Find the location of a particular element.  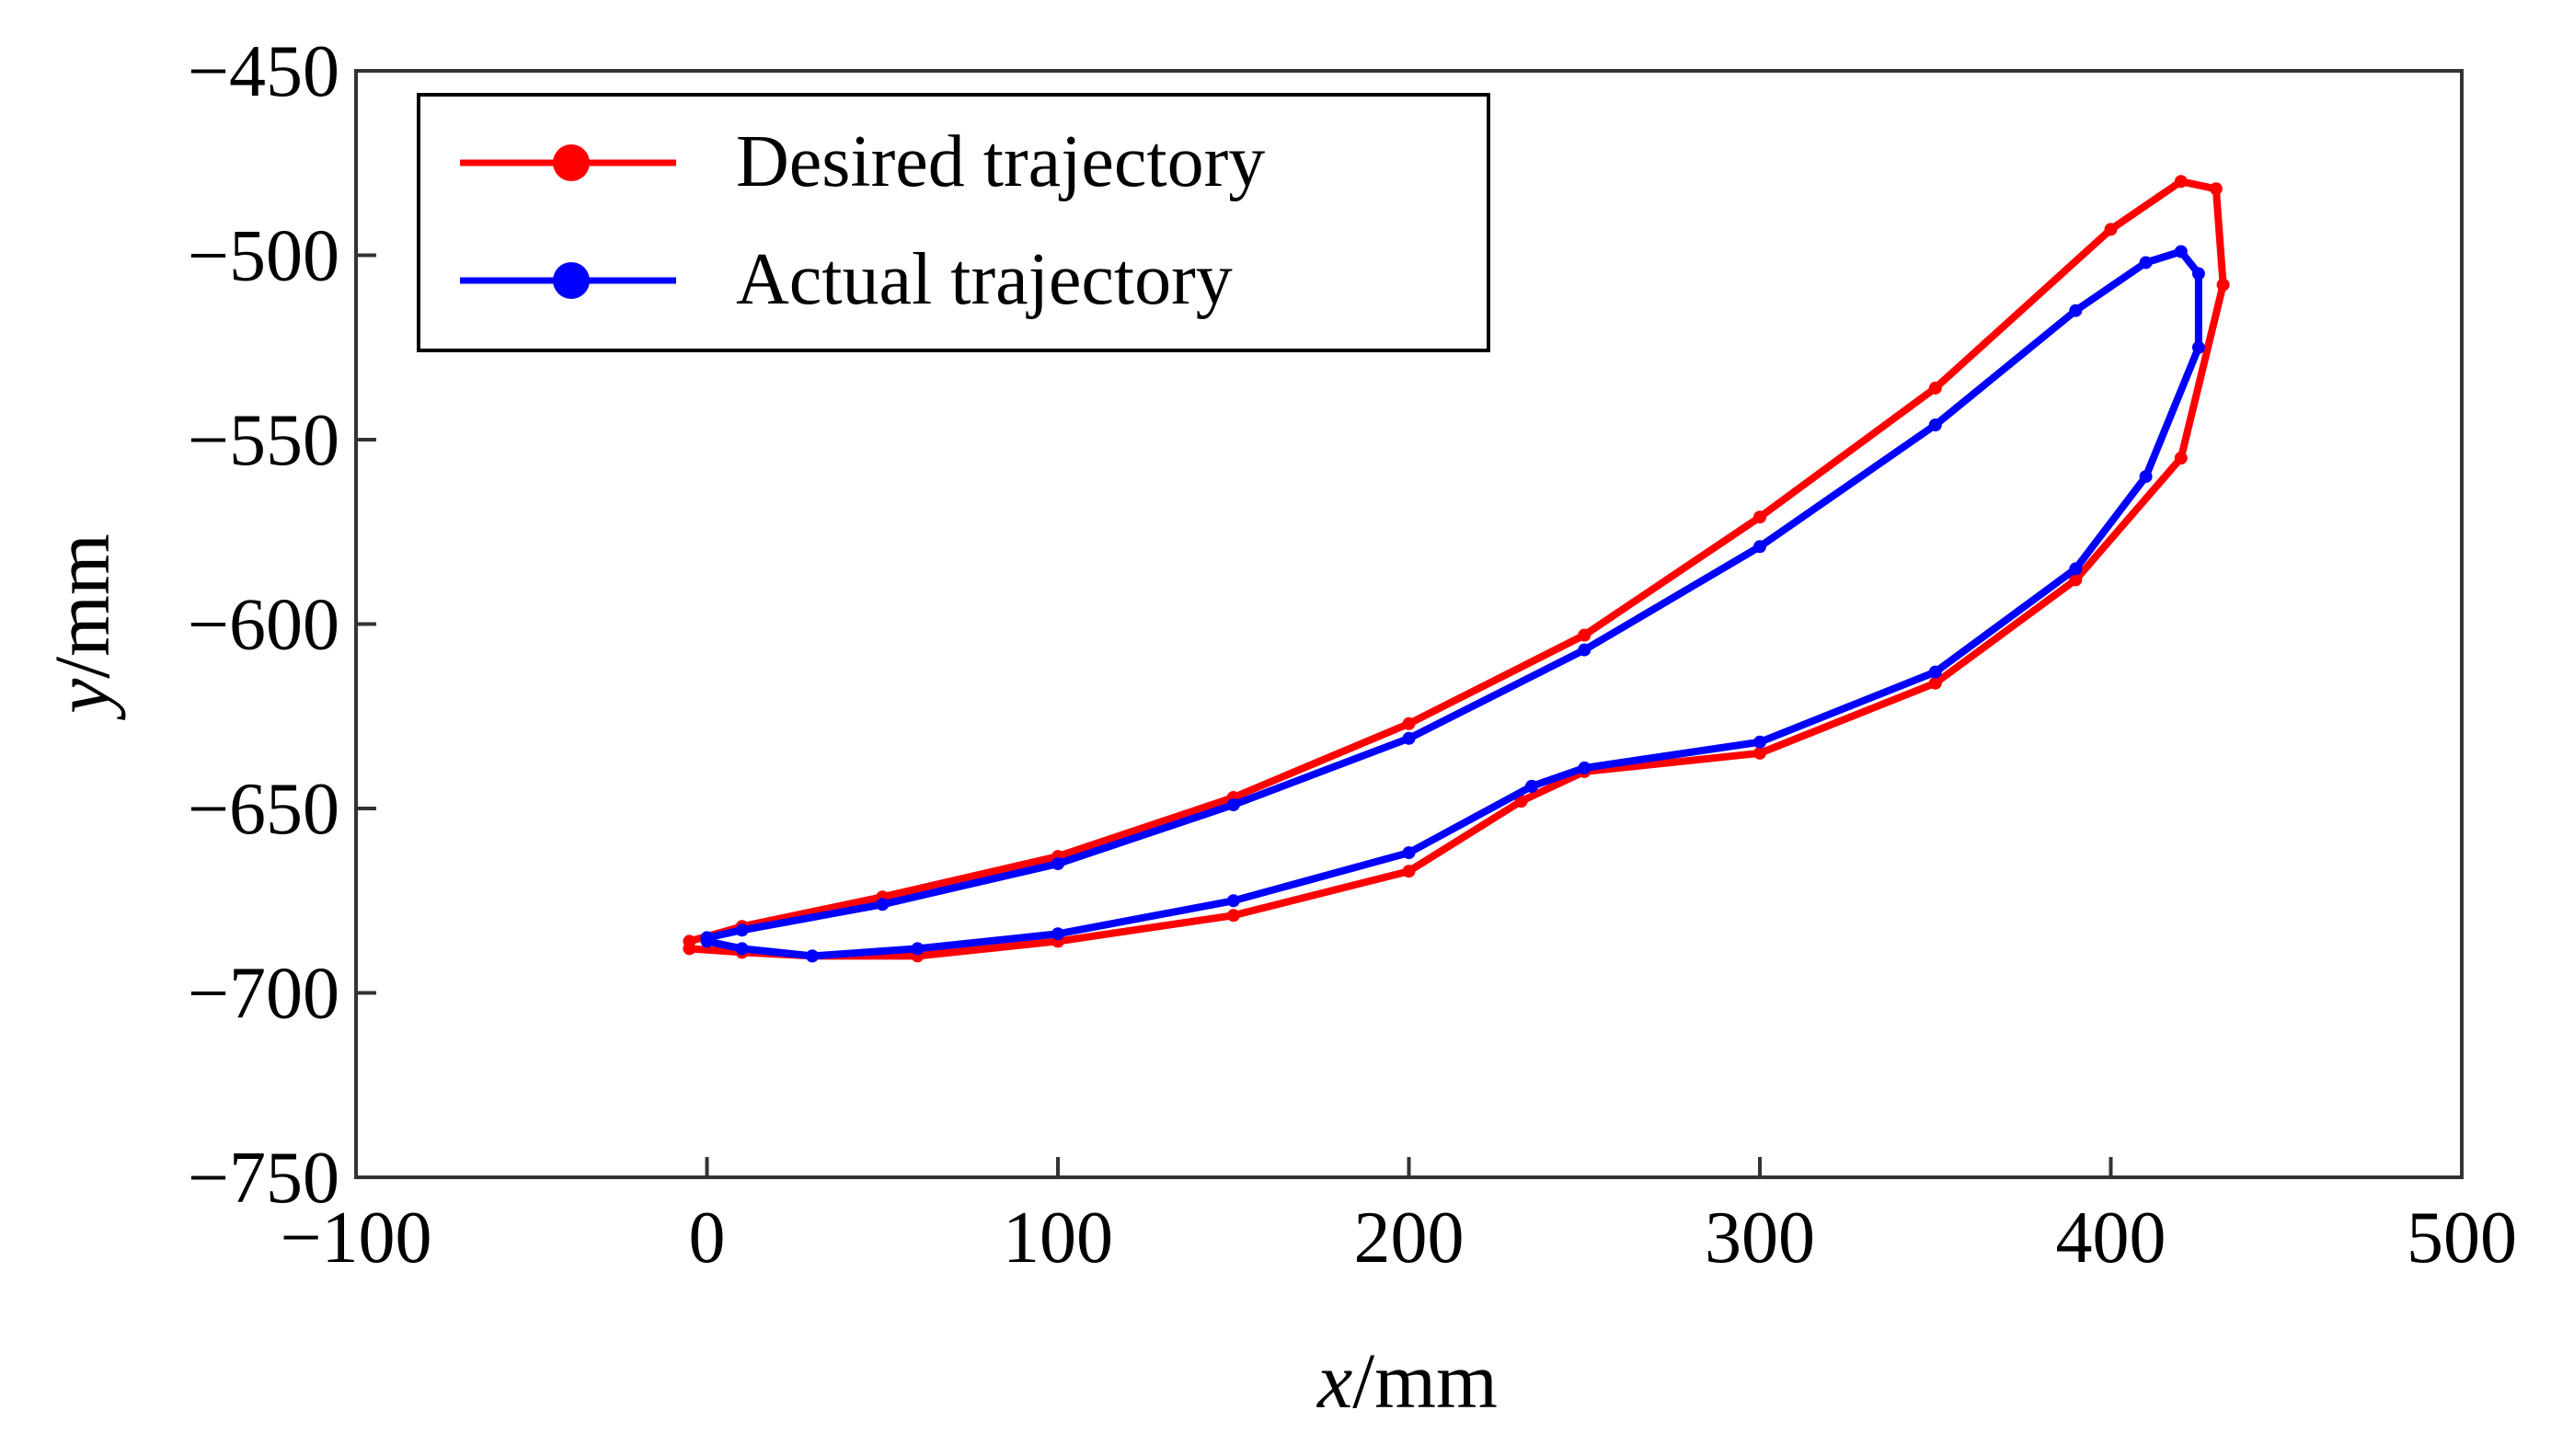

legend-marker-desired is located at coordinates (571, 162).